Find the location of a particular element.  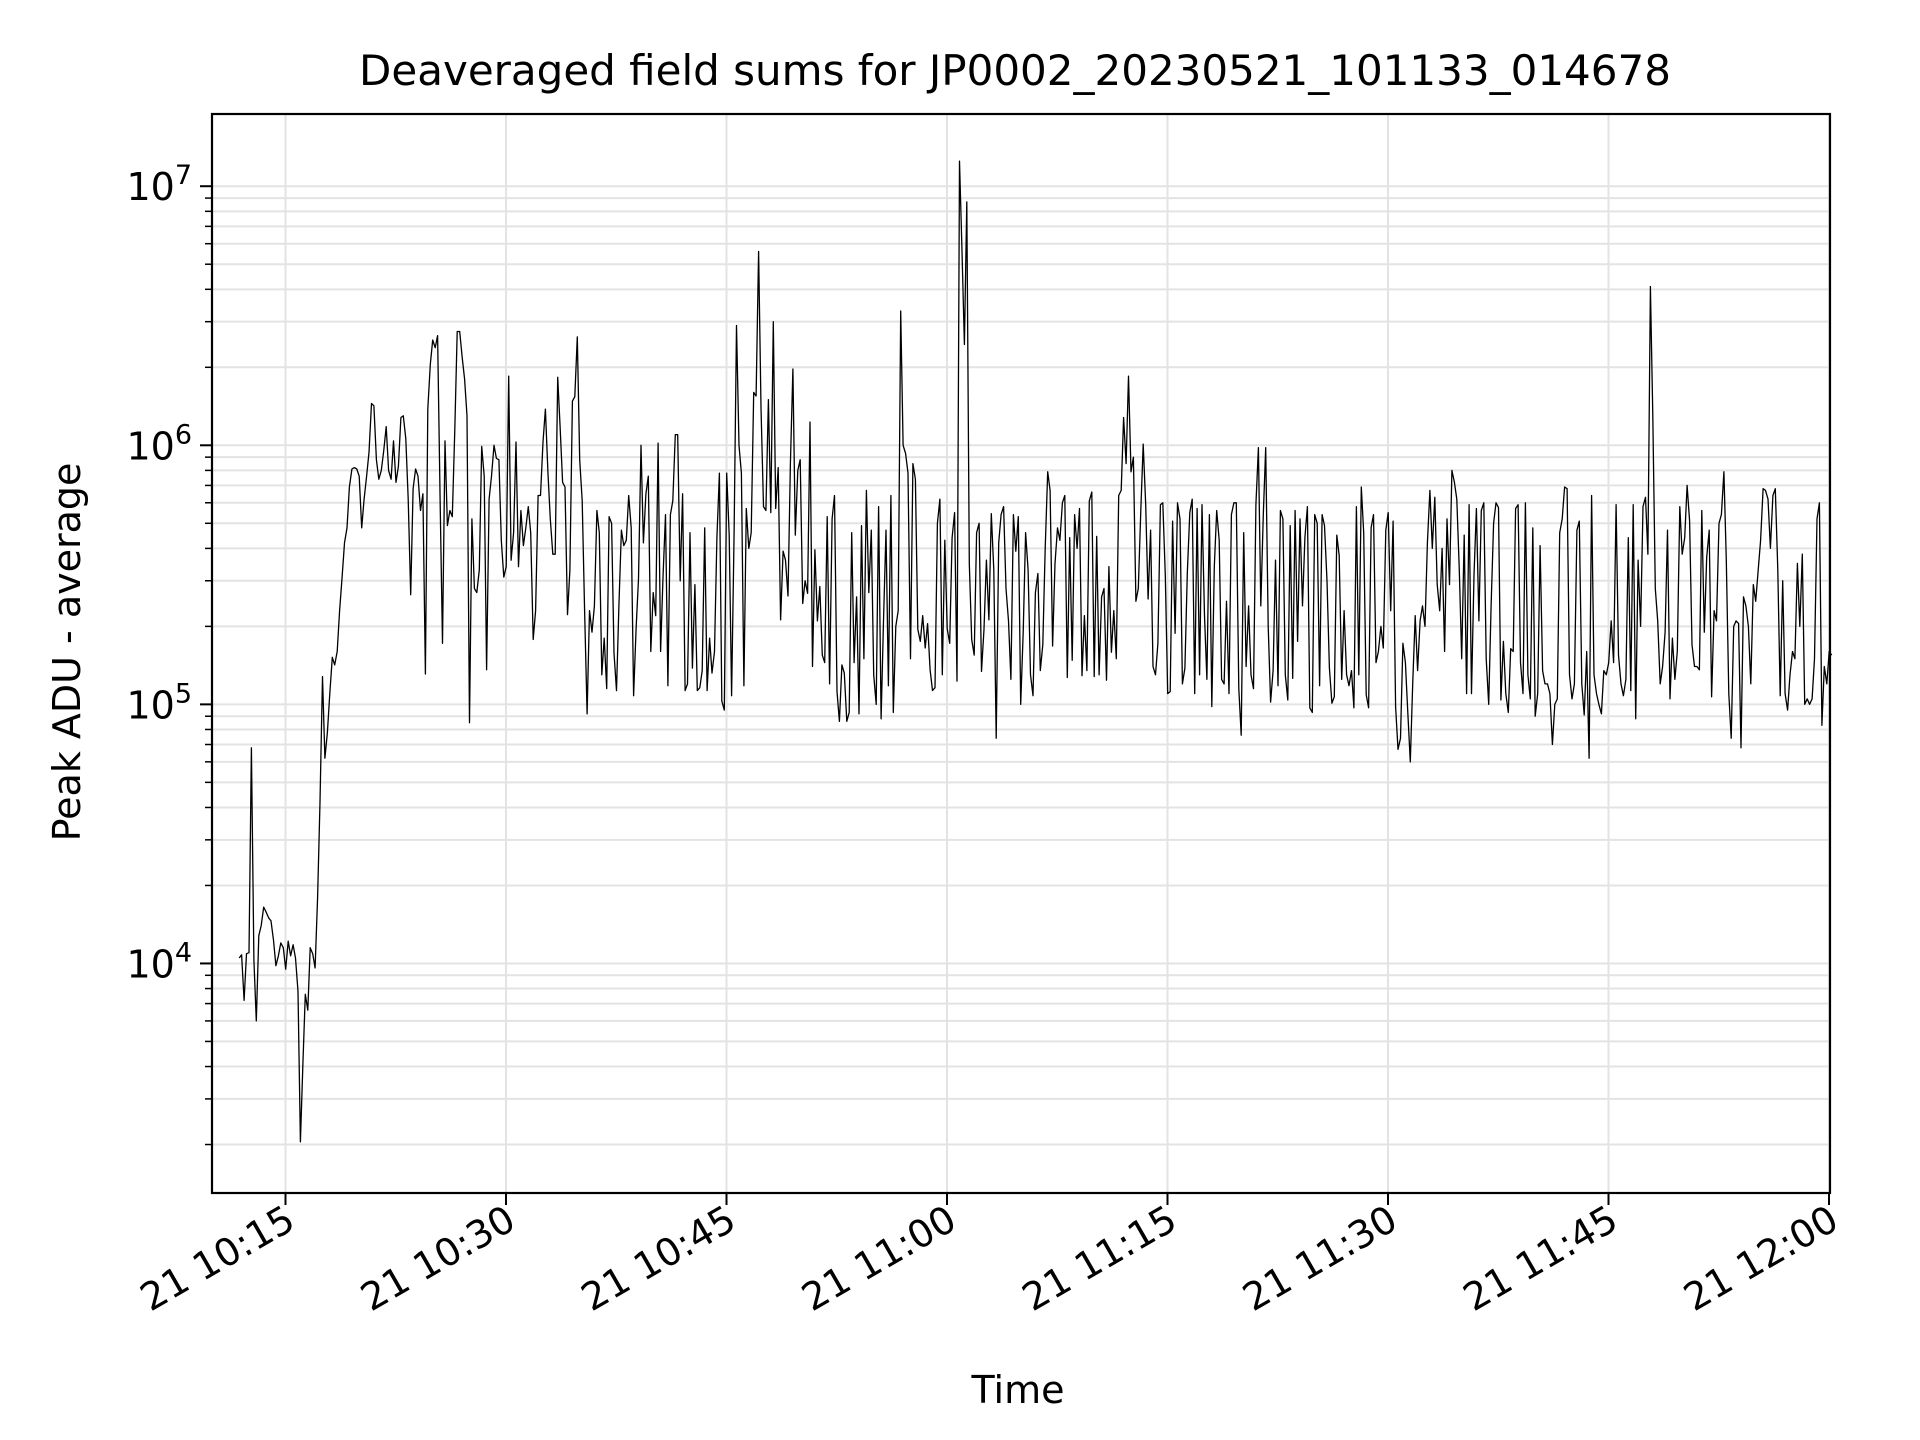

y-tick-label: 107 is located at coordinates (159, 184).